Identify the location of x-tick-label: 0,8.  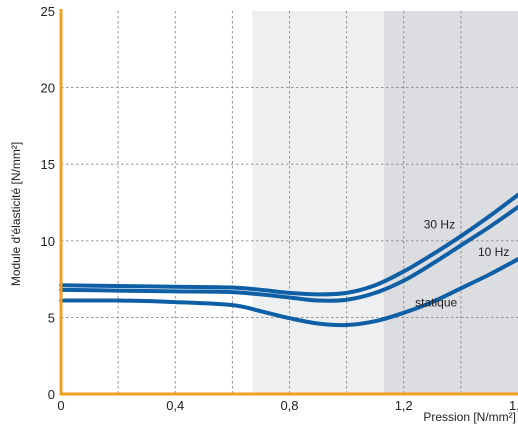
(289, 405).